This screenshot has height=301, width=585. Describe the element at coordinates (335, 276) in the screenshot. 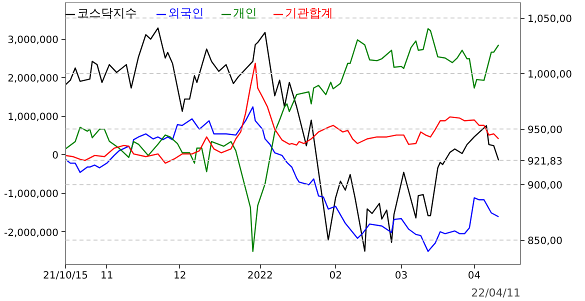

I see `x-tick-label: 02` at that location.